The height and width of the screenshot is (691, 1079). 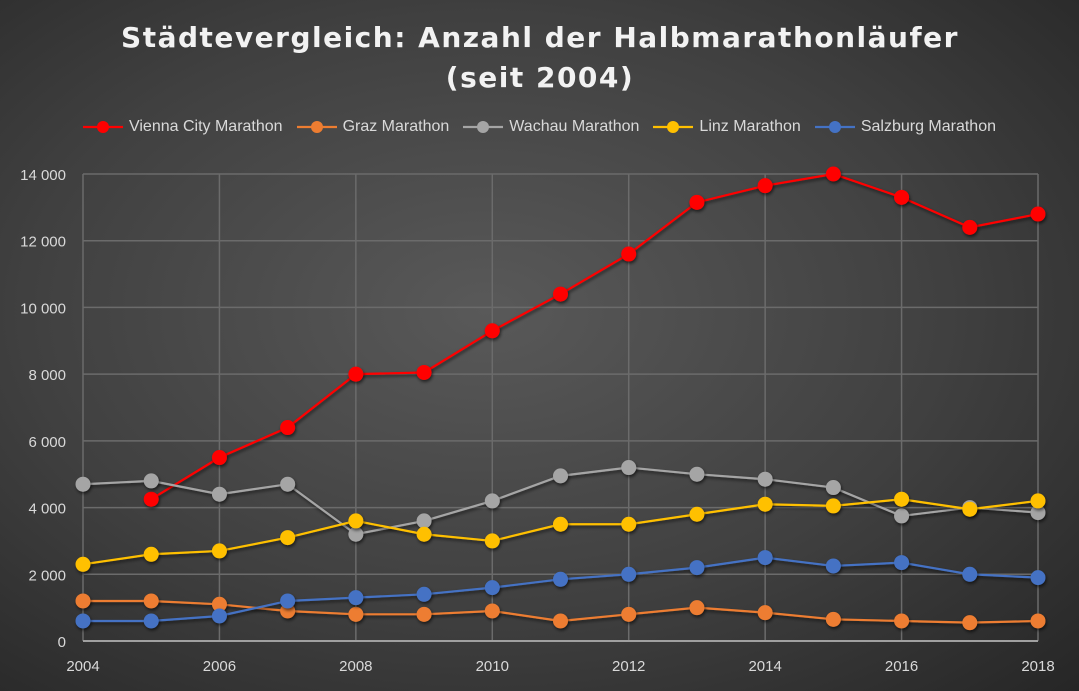 I want to click on x-tick-label: 2018, so click(x=1037, y=666).